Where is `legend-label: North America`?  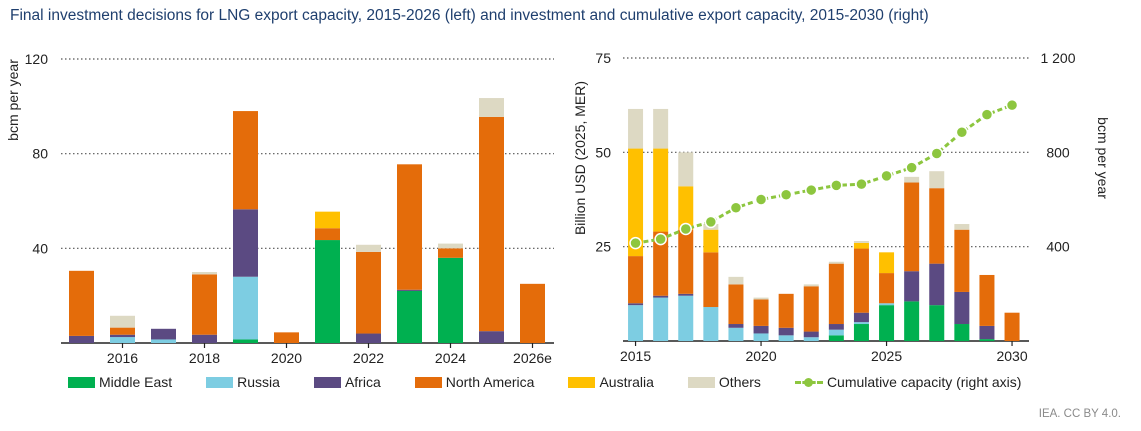
legend-label: North America is located at coordinates (490, 382).